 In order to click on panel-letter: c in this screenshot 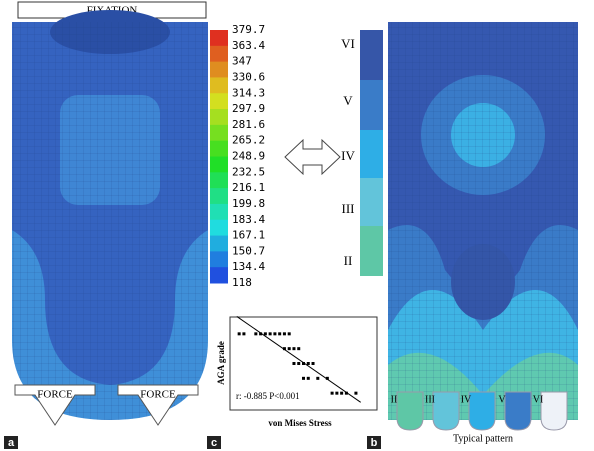, I will do `click(214, 443)`.